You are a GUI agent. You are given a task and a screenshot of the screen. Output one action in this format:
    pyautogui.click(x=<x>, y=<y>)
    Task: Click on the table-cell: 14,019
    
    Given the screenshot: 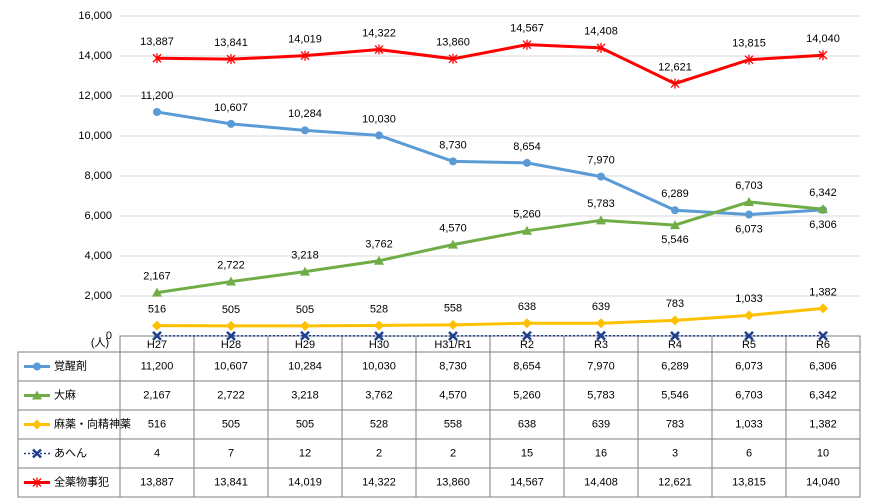 What is the action you would take?
    pyautogui.click(x=305, y=482)
    